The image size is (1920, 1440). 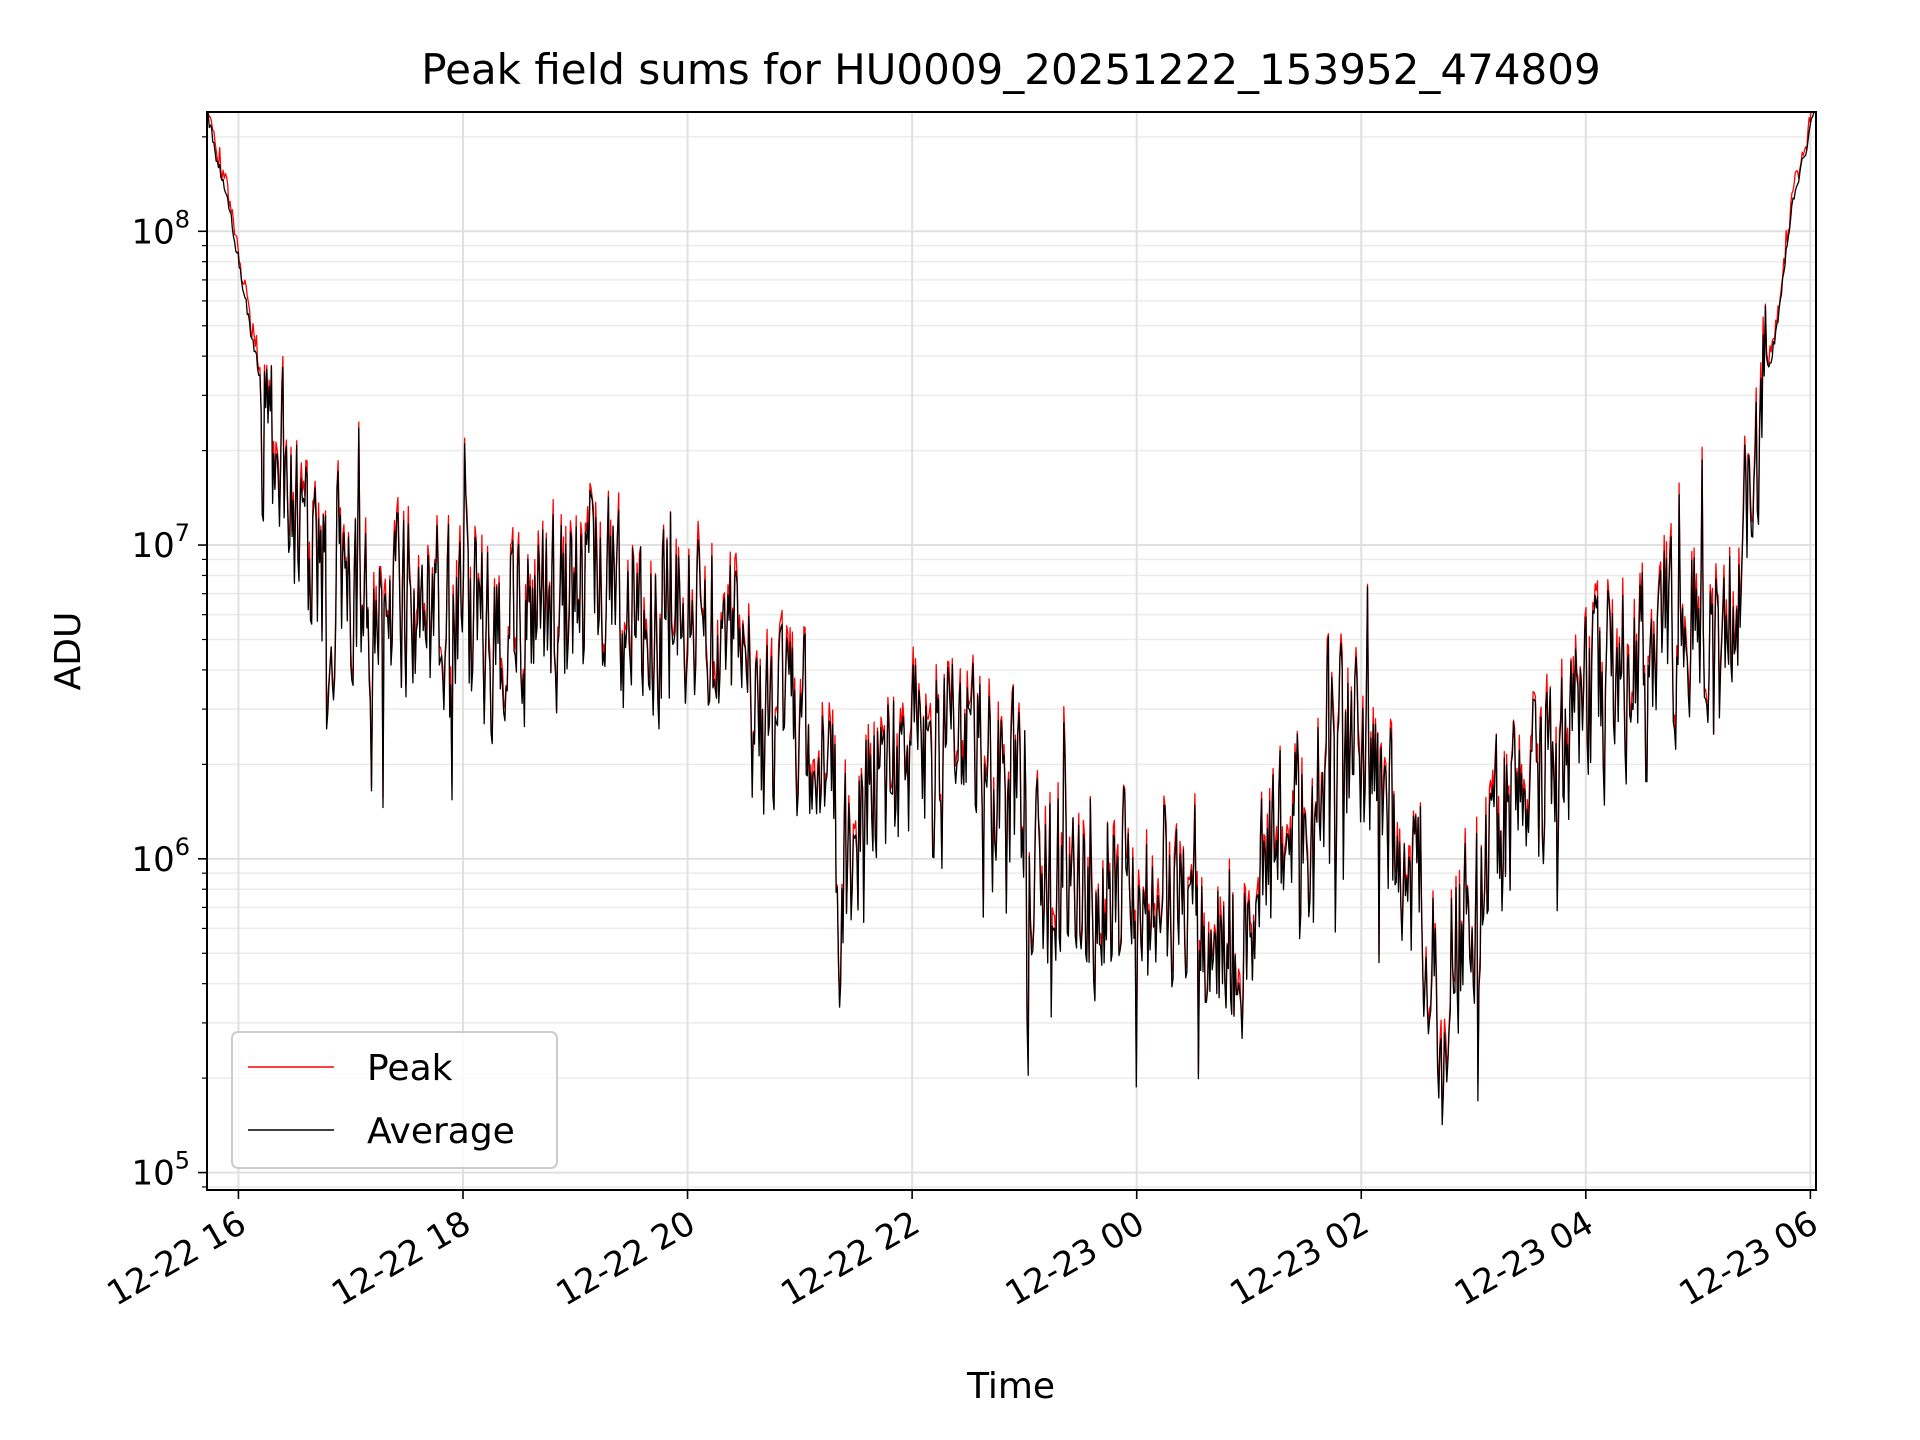 I want to click on legend-label-average: Average, so click(x=441, y=1131).